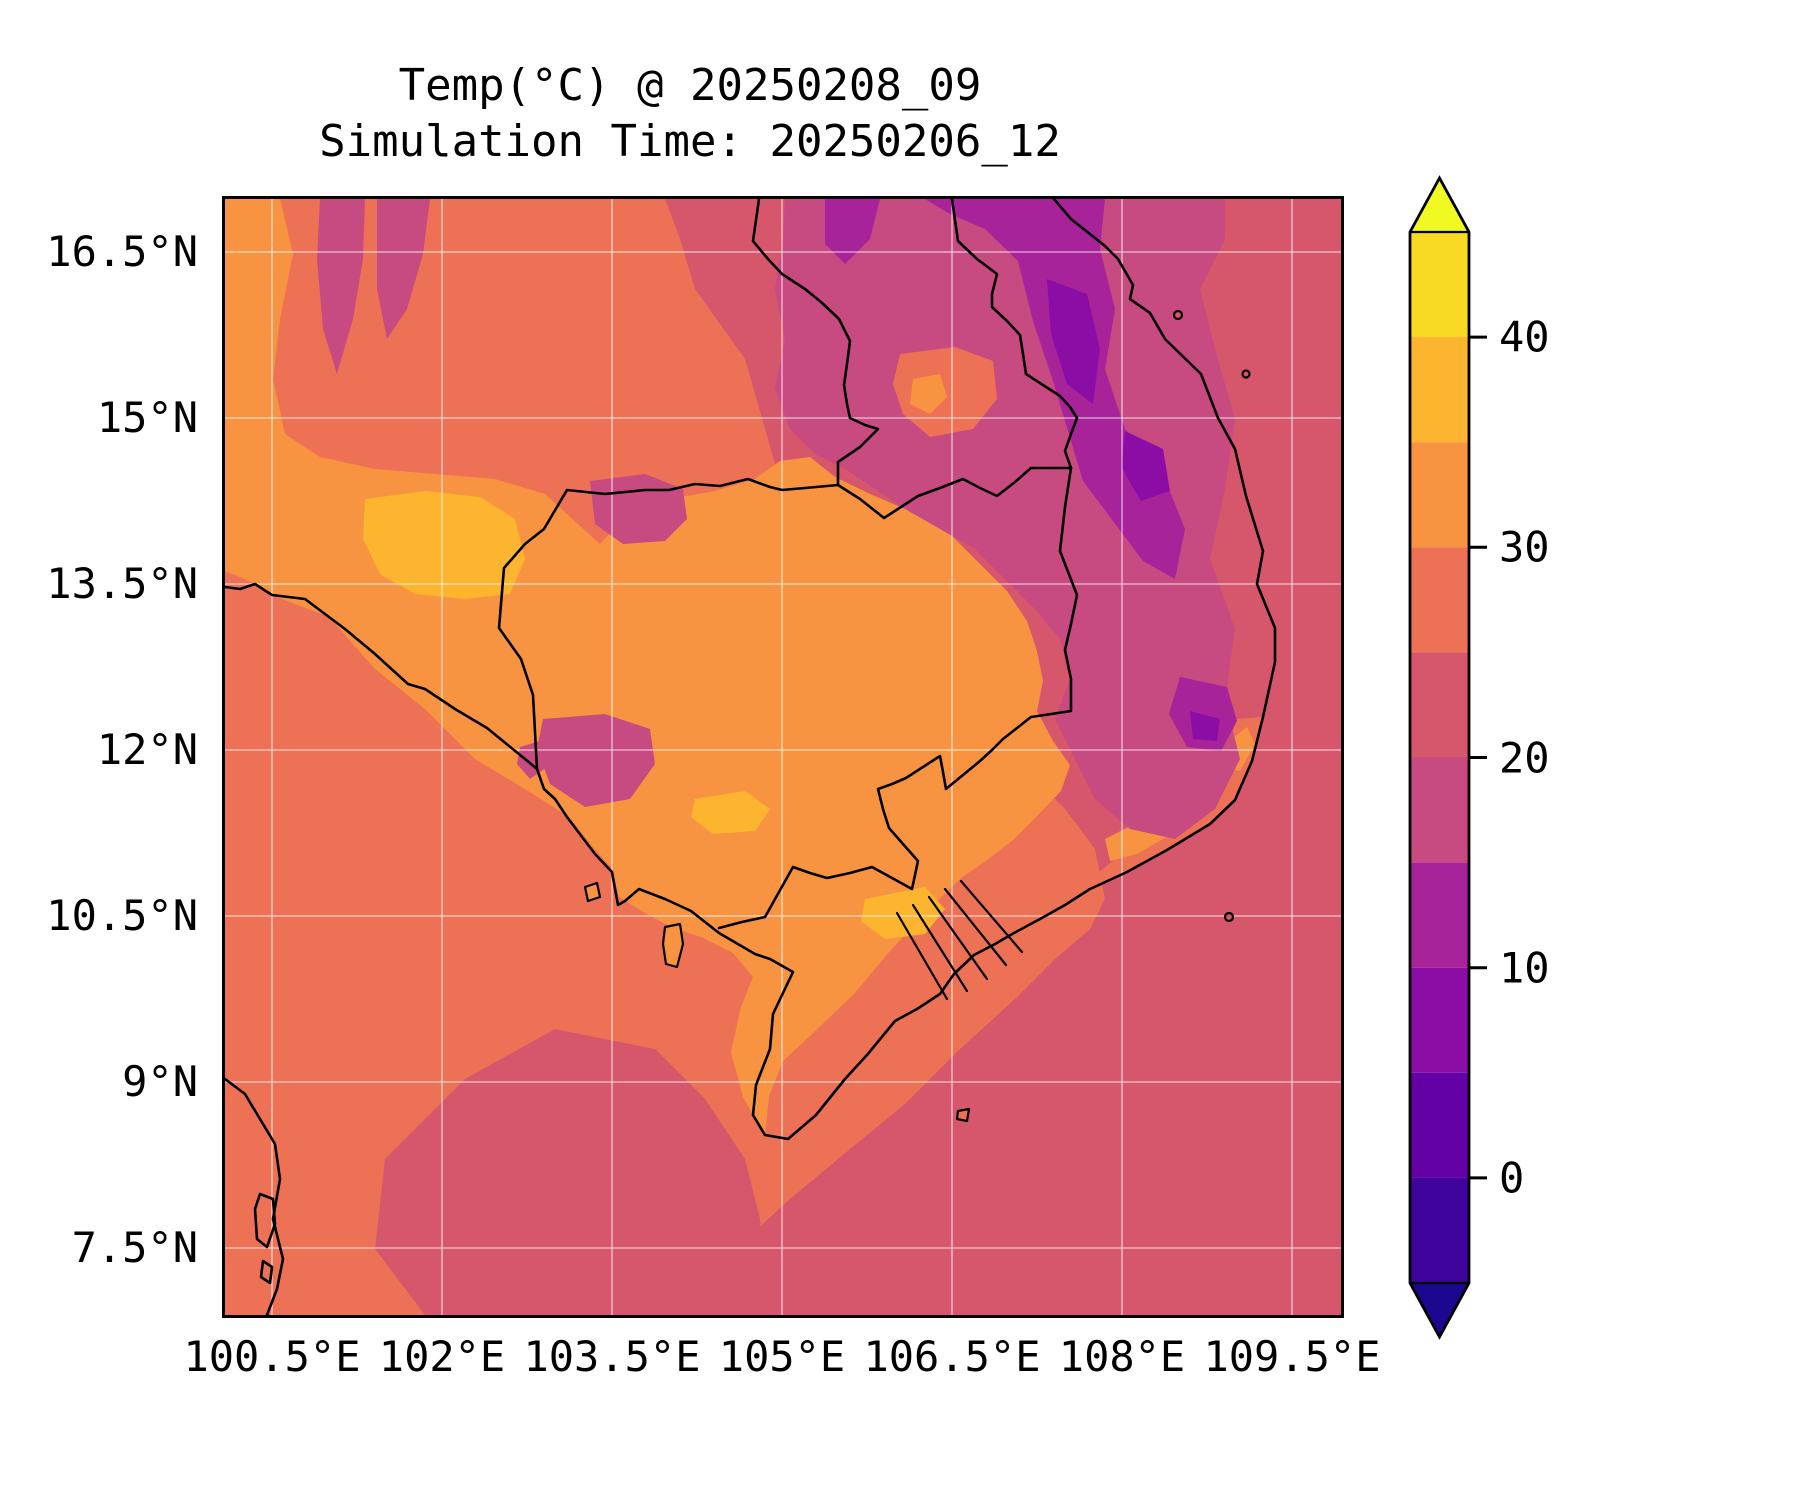  Describe the element at coordinates (668, 624) in the screenshot. I see `border-thailand-cambodia` at that location.